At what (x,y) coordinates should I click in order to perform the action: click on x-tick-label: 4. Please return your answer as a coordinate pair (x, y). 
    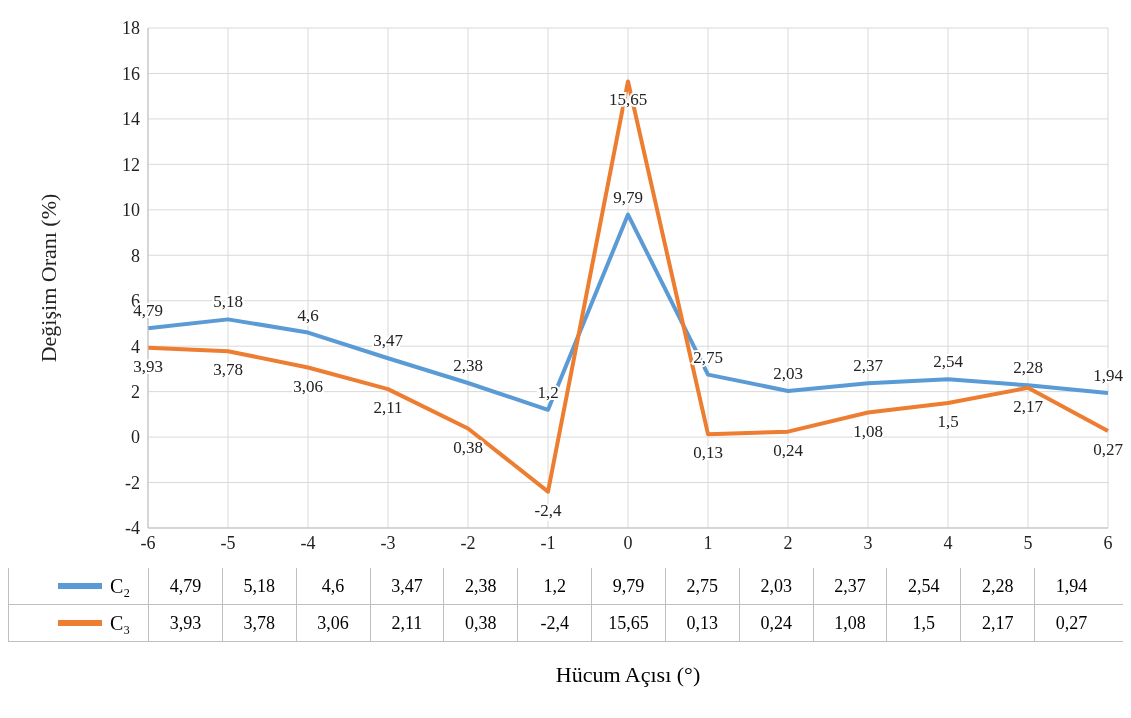
    Looking at the image, I should click on (948, 542).